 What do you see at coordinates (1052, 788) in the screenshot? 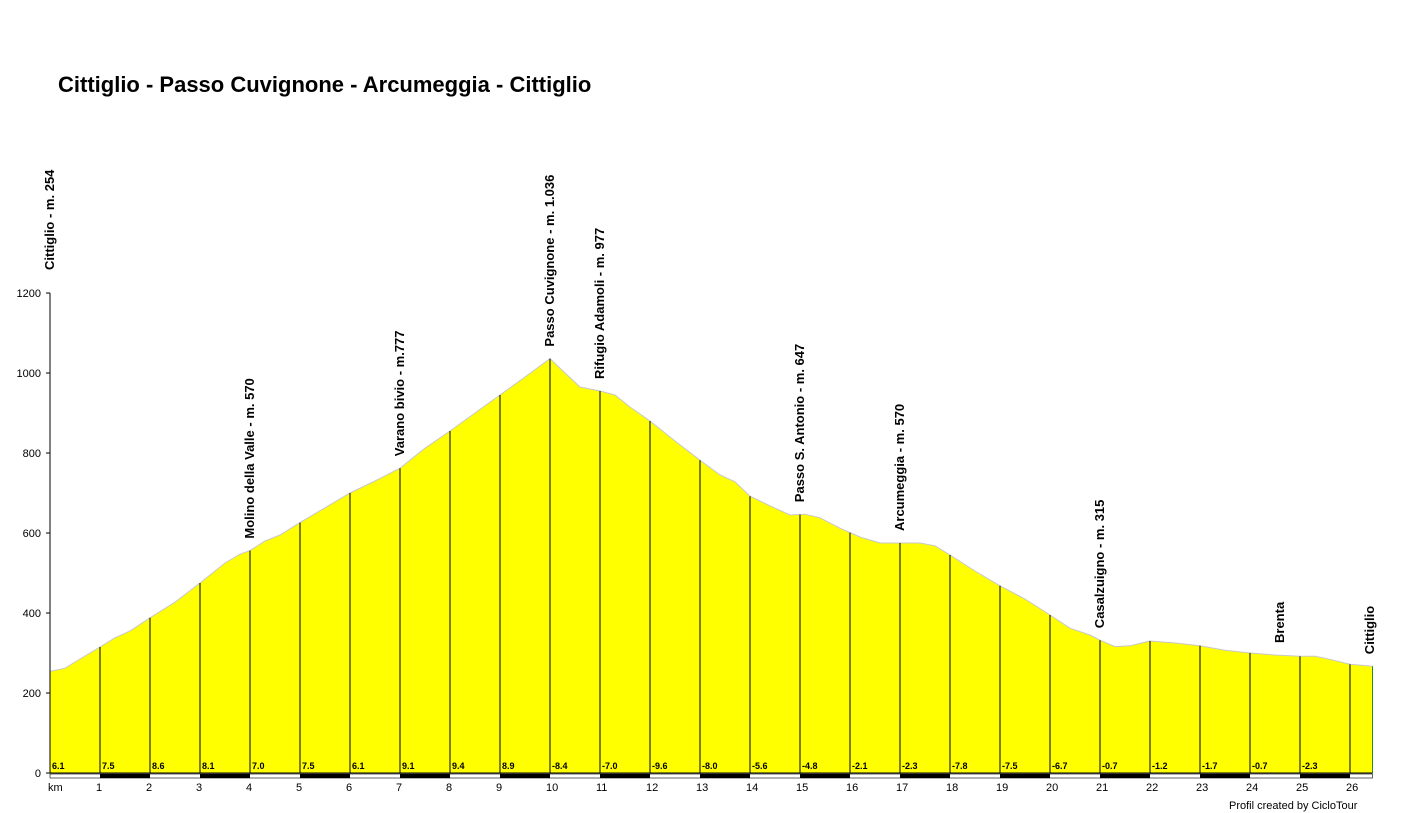
I see `x-tick-label: 20` at bounding box center [1052, 788].